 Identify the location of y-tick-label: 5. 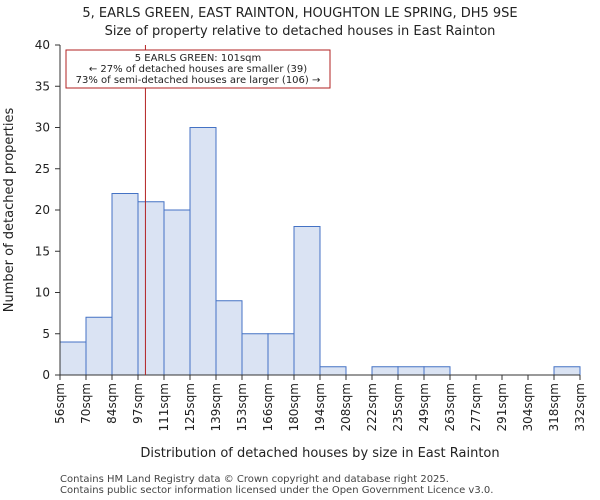
(46, 334).